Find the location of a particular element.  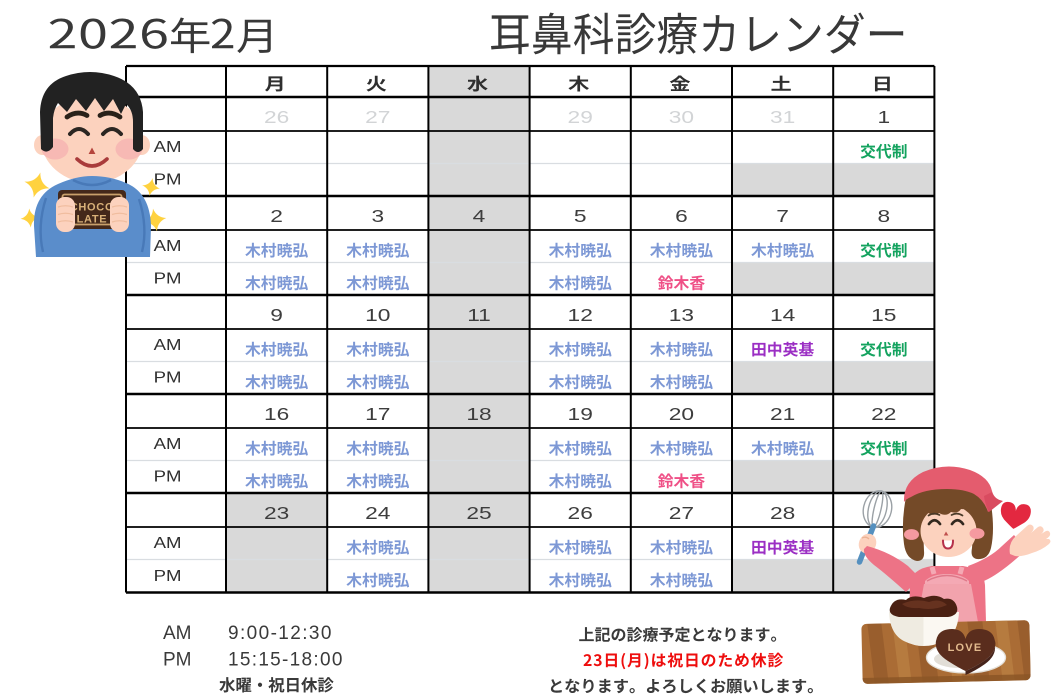

svg-text: 11 is located at coordinates (479, 315).